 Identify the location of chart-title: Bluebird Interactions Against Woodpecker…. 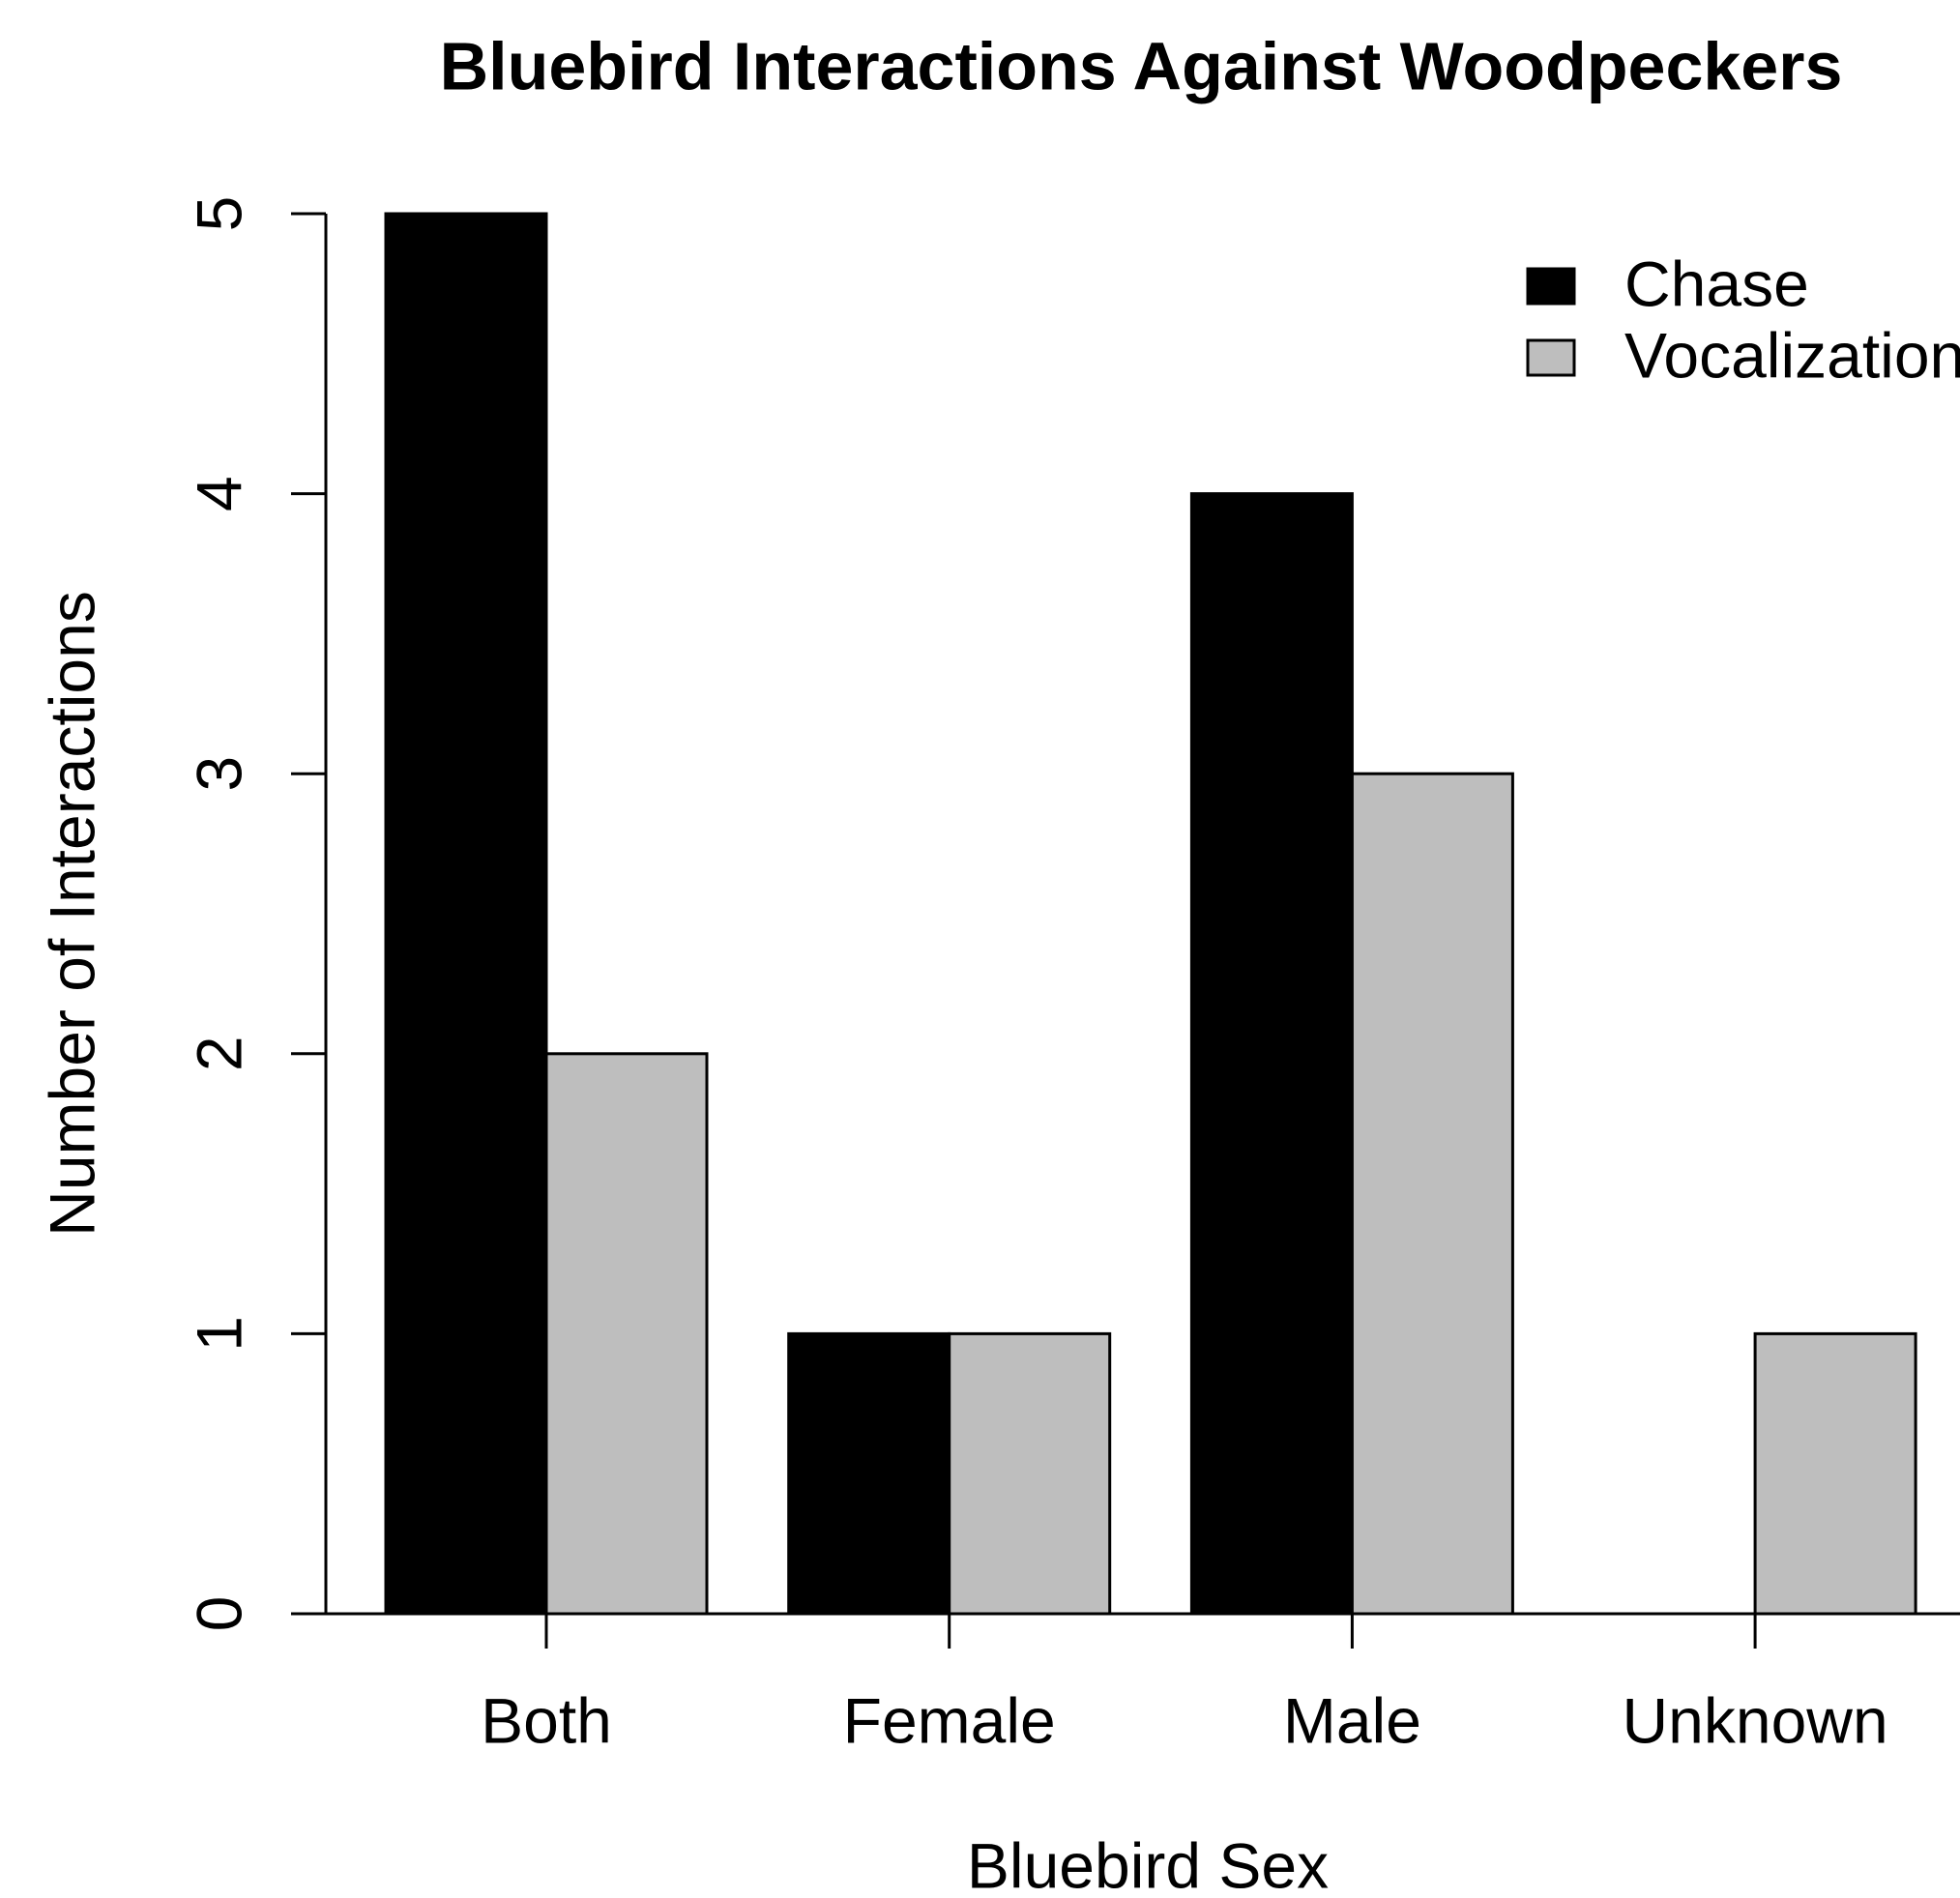
(1141, 65).